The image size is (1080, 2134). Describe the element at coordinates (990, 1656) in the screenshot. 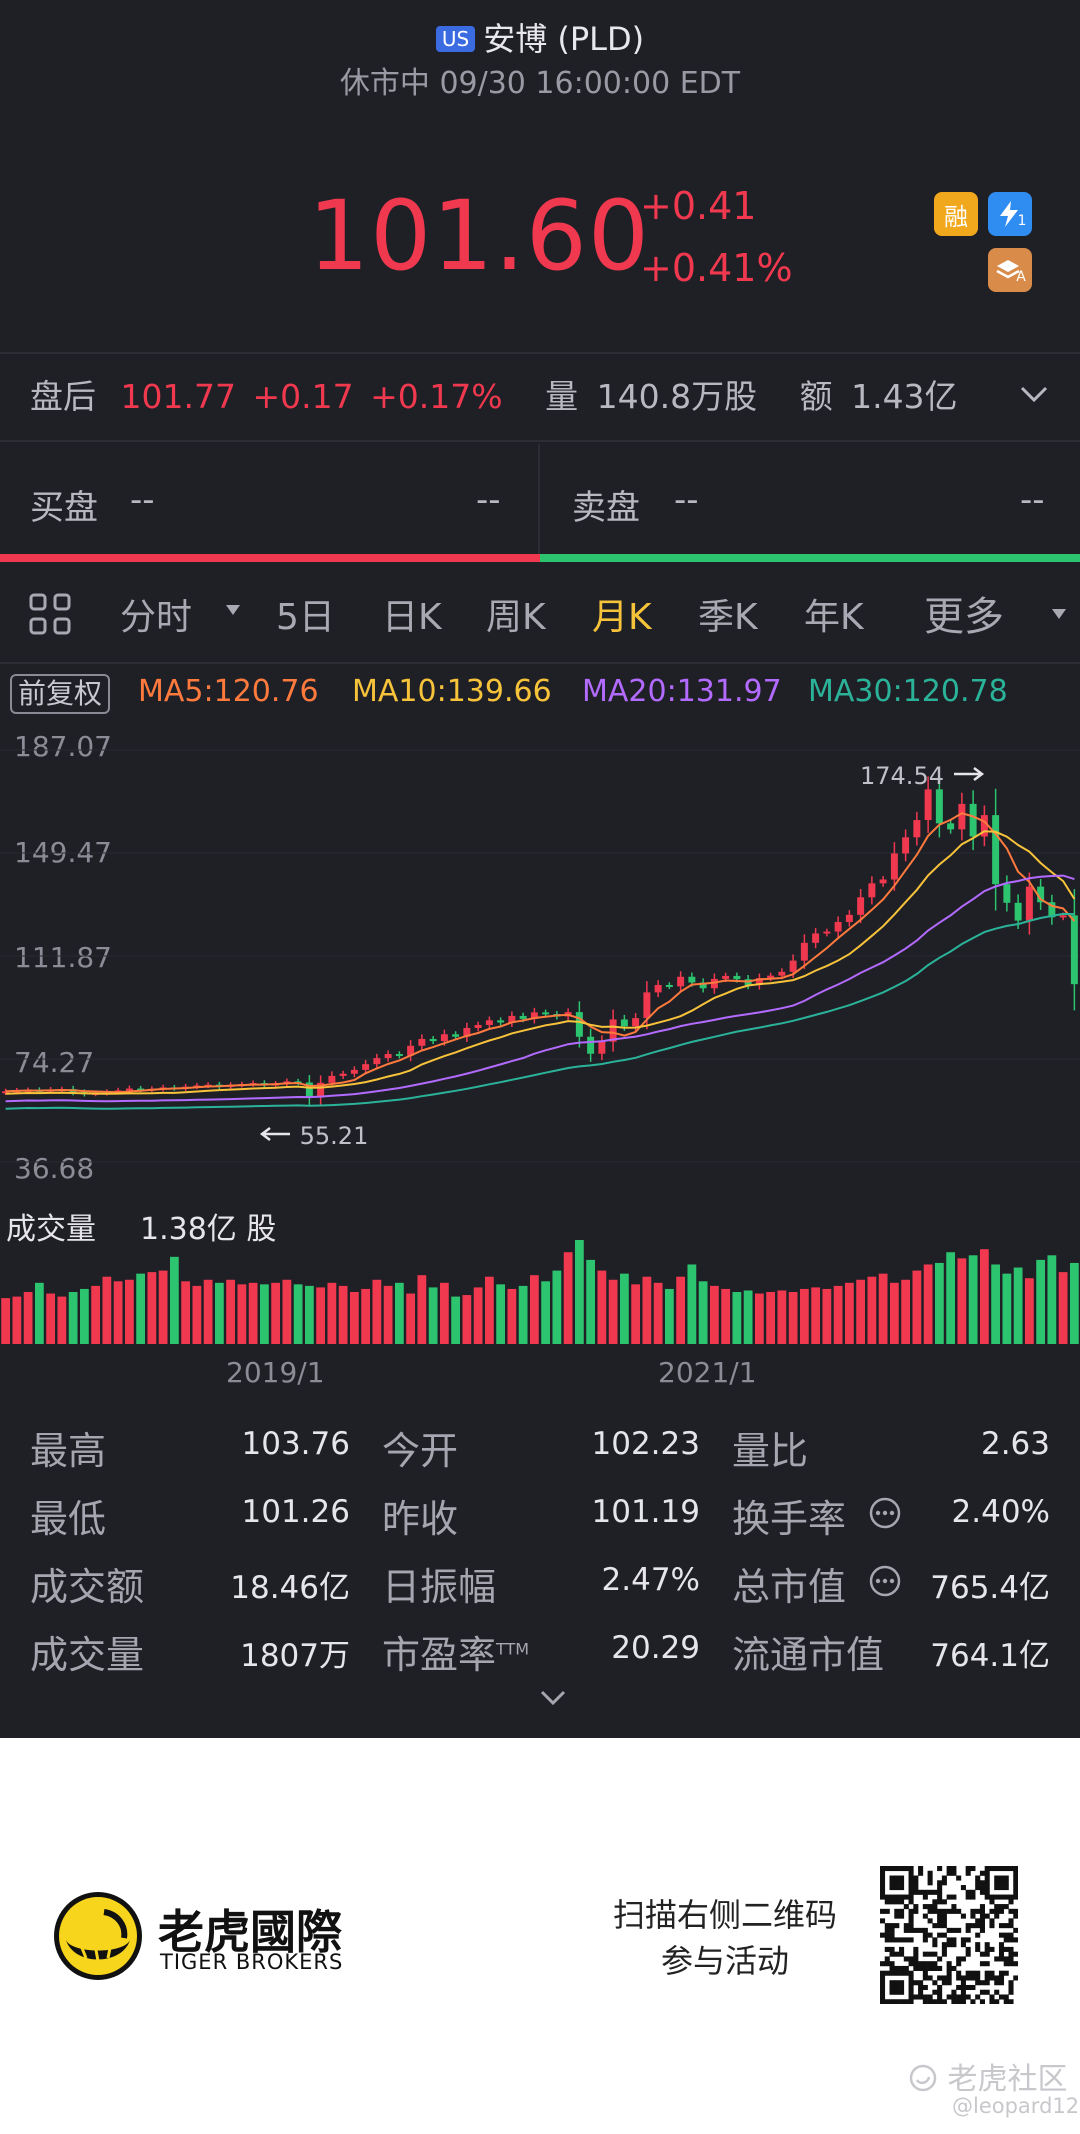

I see `stat-value-float-cap: 764.1亿` at that location.